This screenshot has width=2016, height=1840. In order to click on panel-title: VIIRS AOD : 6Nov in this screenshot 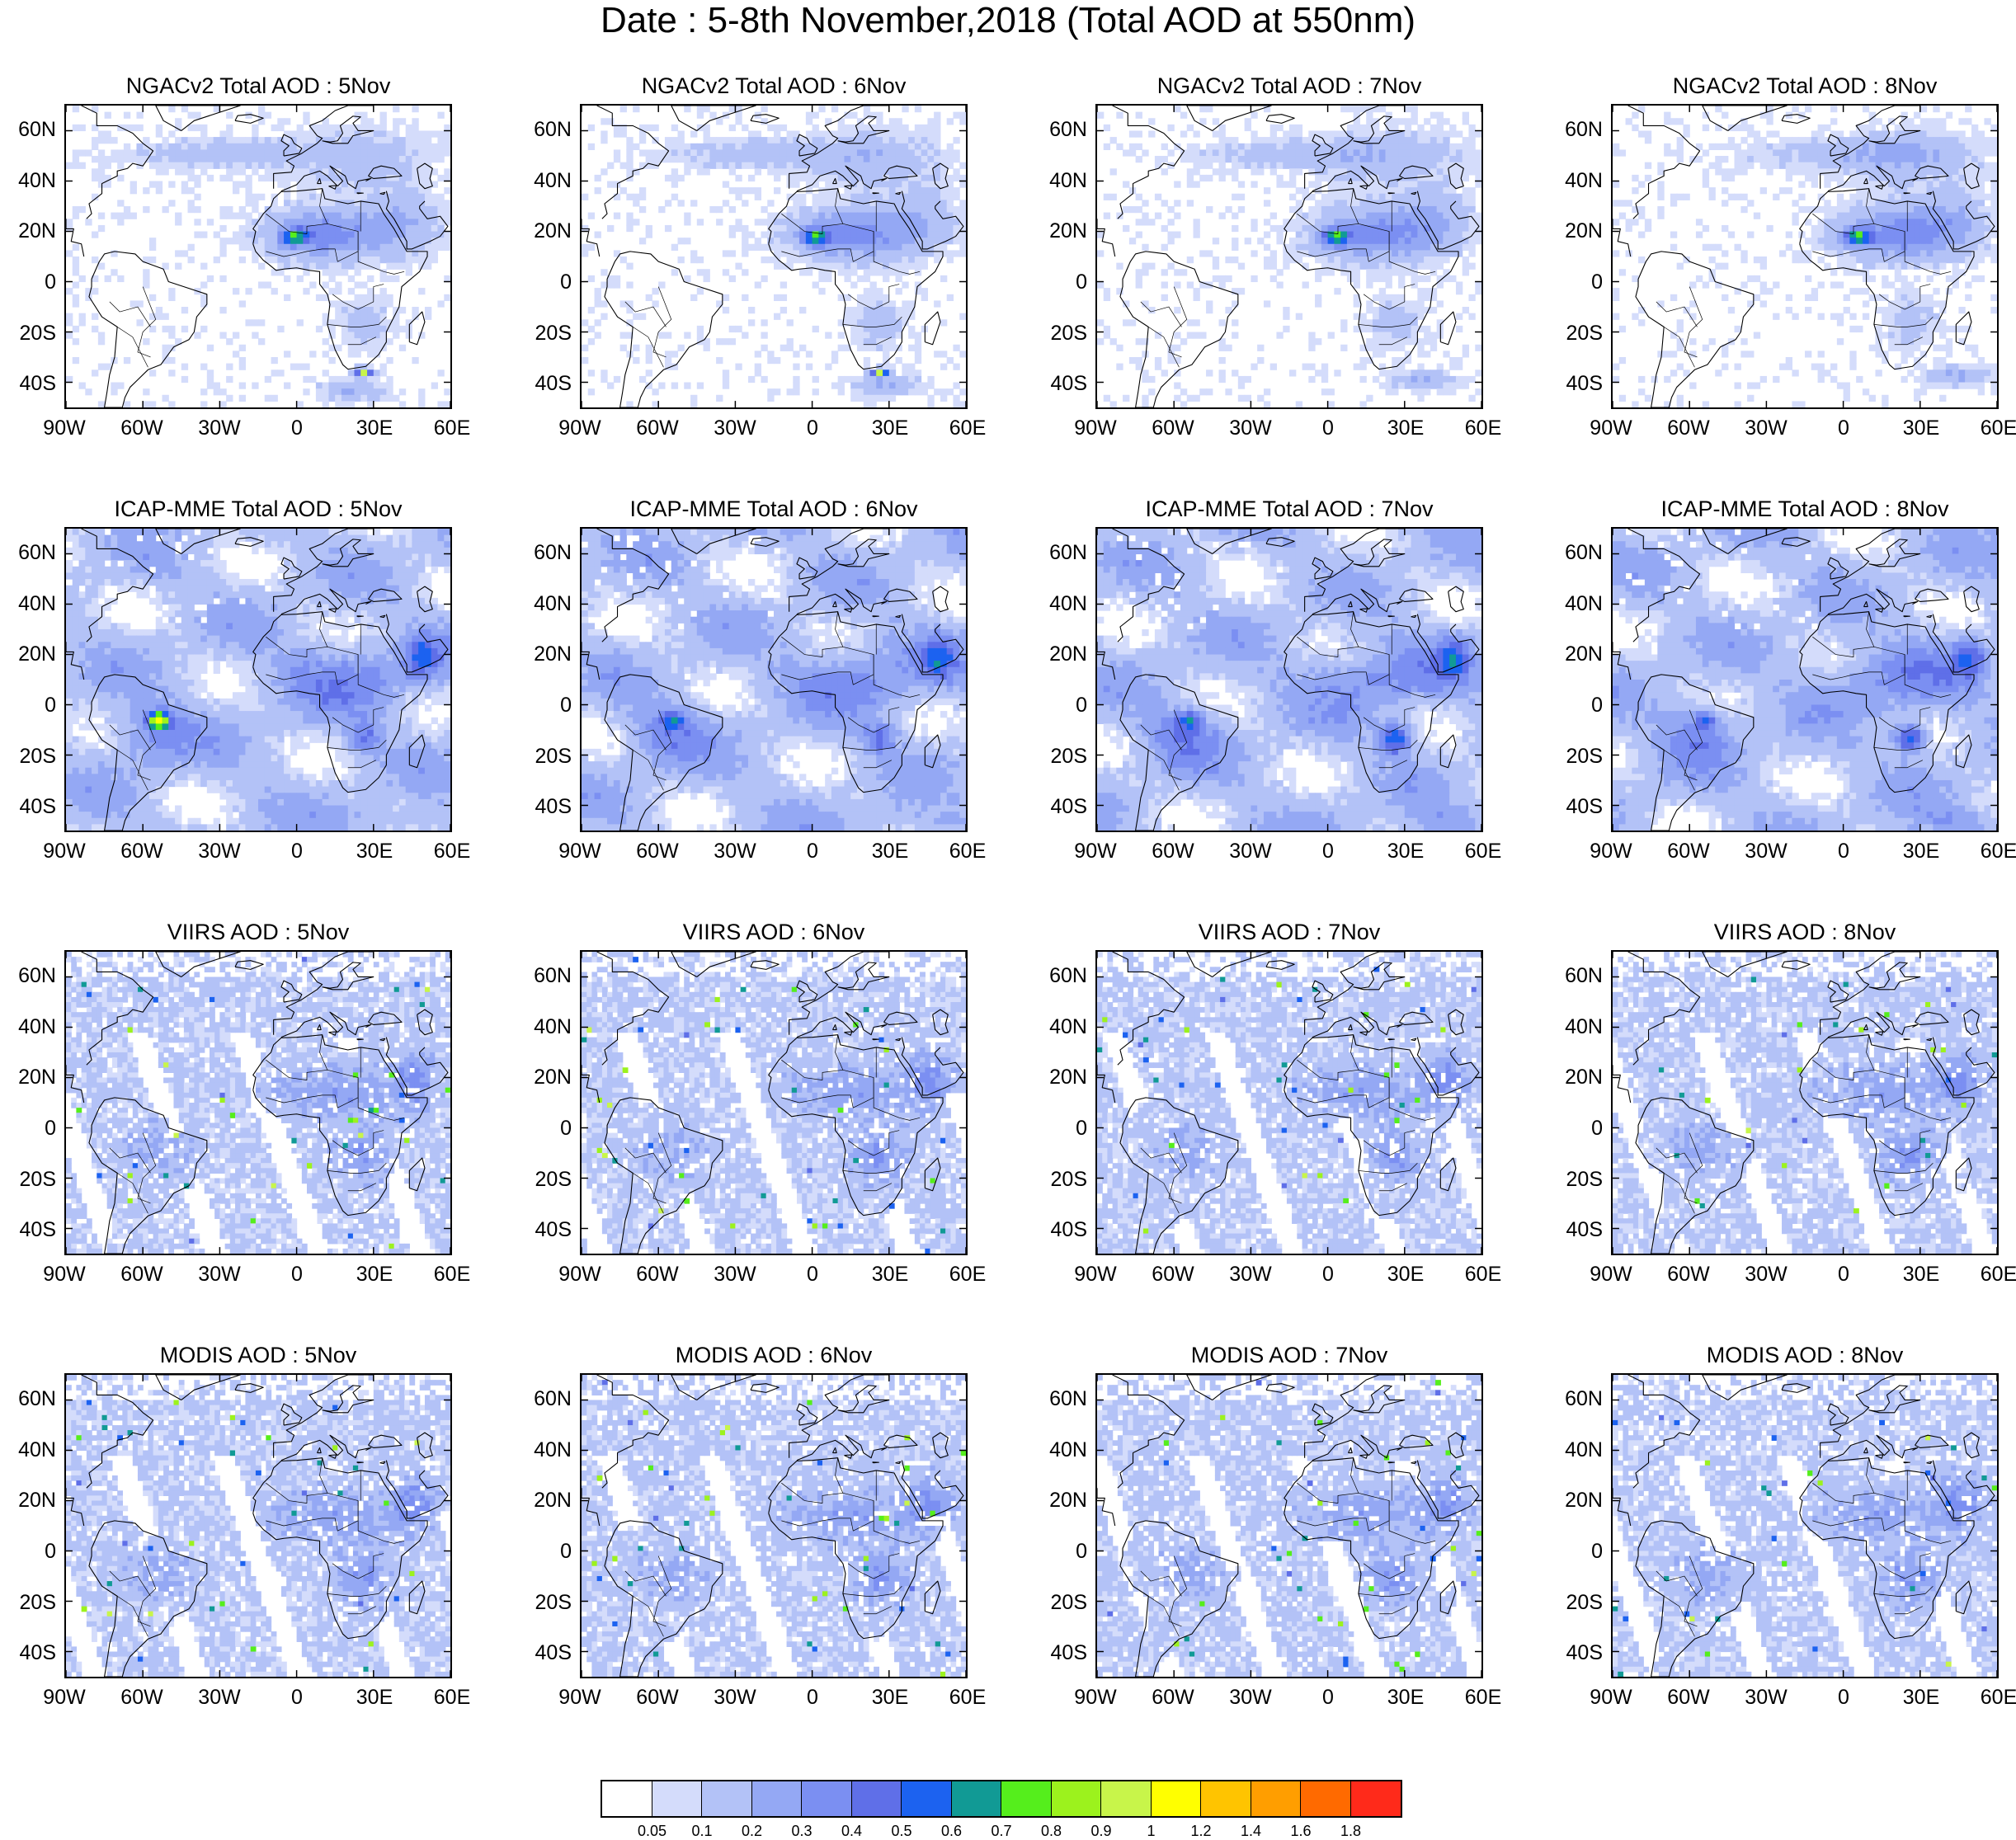, I will do `click(774, 932)`.